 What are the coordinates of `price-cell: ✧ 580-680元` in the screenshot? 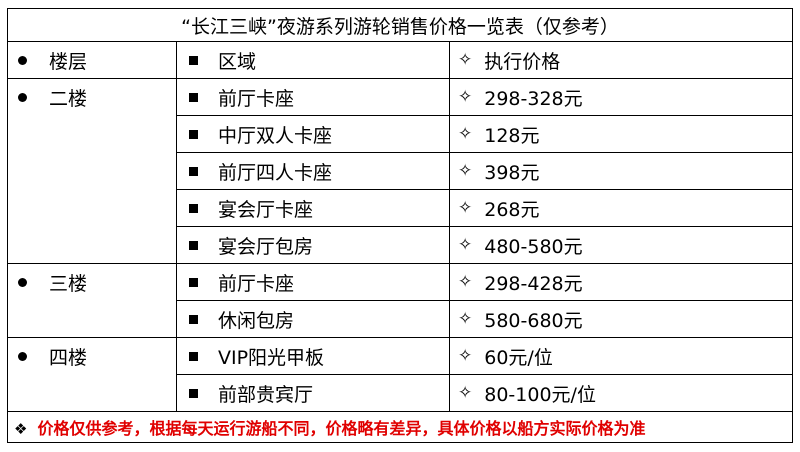 It's located at (621, 319).